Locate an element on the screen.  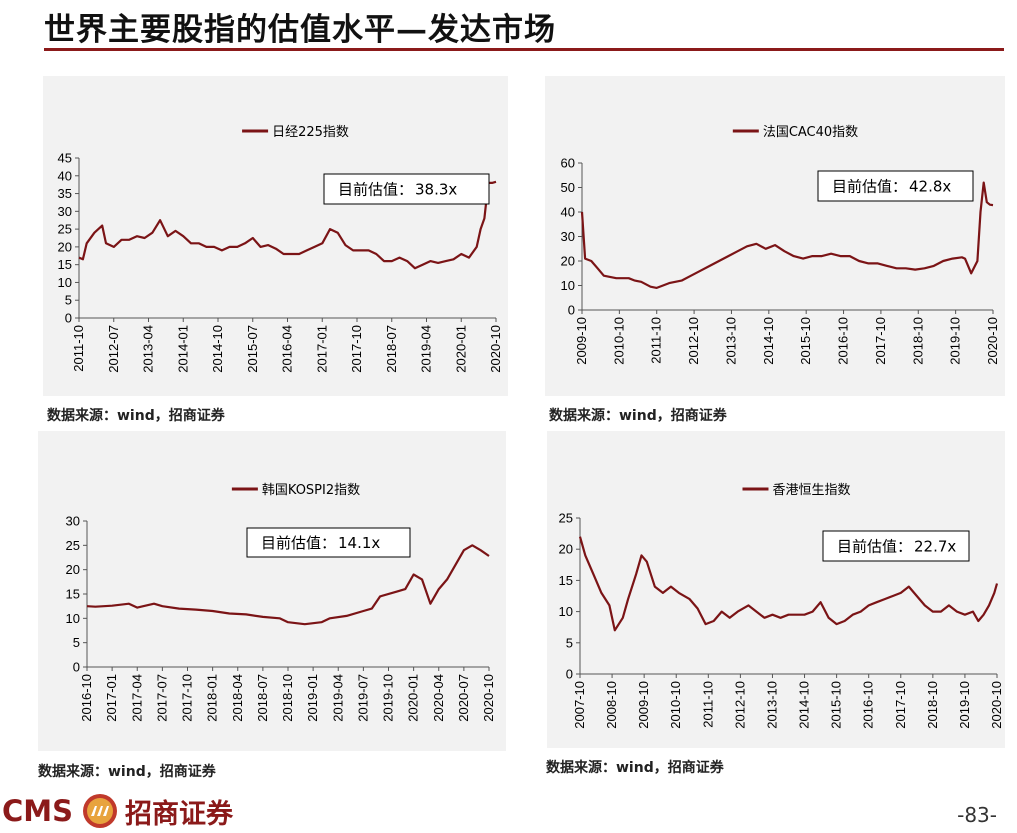
x-tick-label: 2018-07 is located at coordinates (262, 698).